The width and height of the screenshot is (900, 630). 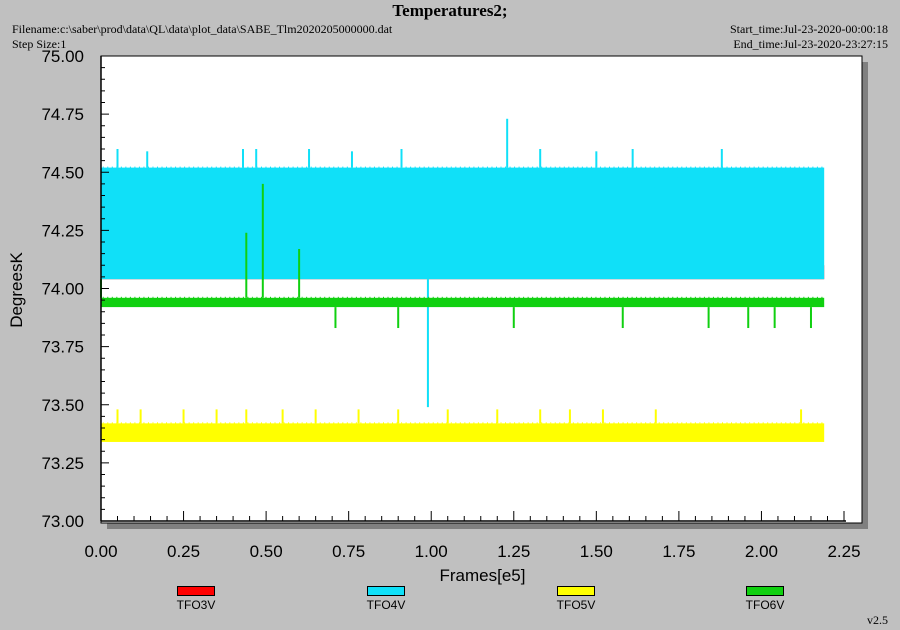 I want to click on y-tick-label: 74.00, so click(x=62, y=289).